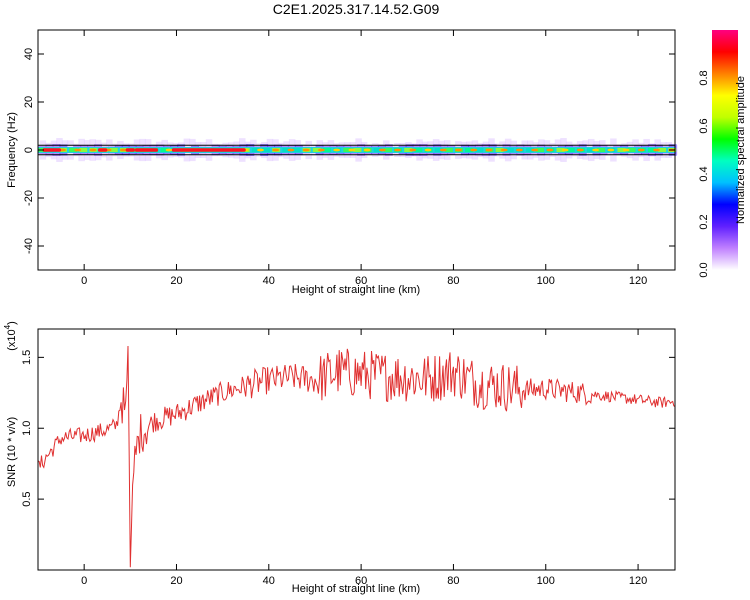  What do you see at coordinates (704, 77) in the screenshot?
I see `colorbar-tick-label: 0.8` at bounding box center [704, 77].